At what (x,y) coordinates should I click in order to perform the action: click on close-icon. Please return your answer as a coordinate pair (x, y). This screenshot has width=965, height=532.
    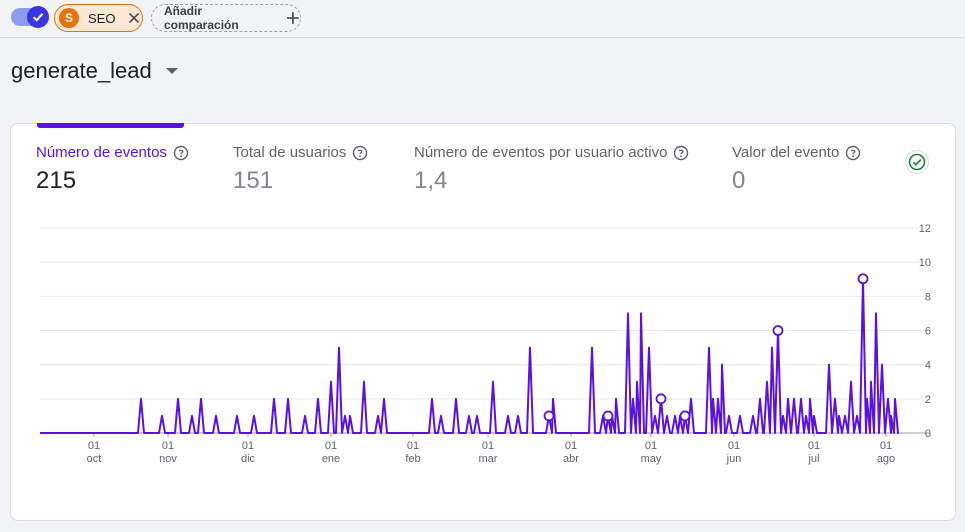
    Looking at the image, I should click on (134, 18).